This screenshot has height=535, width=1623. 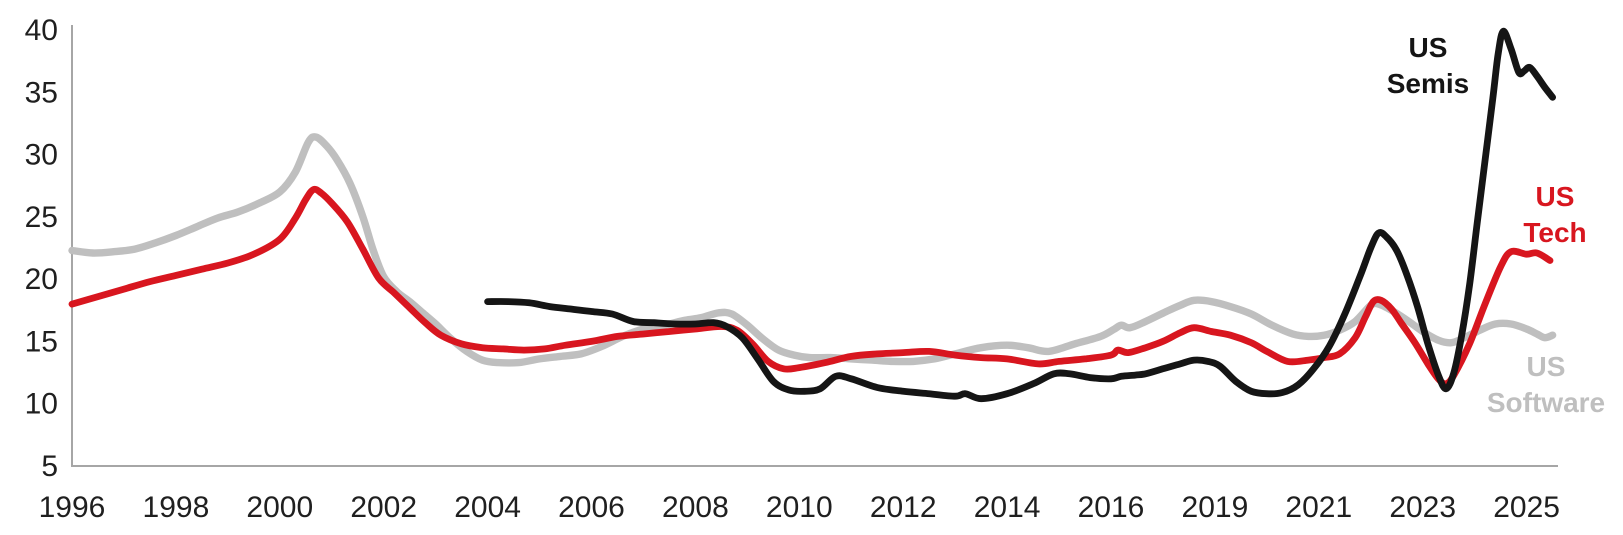 I want to click on y-tick-label: 10, so click(x=41, y=404).